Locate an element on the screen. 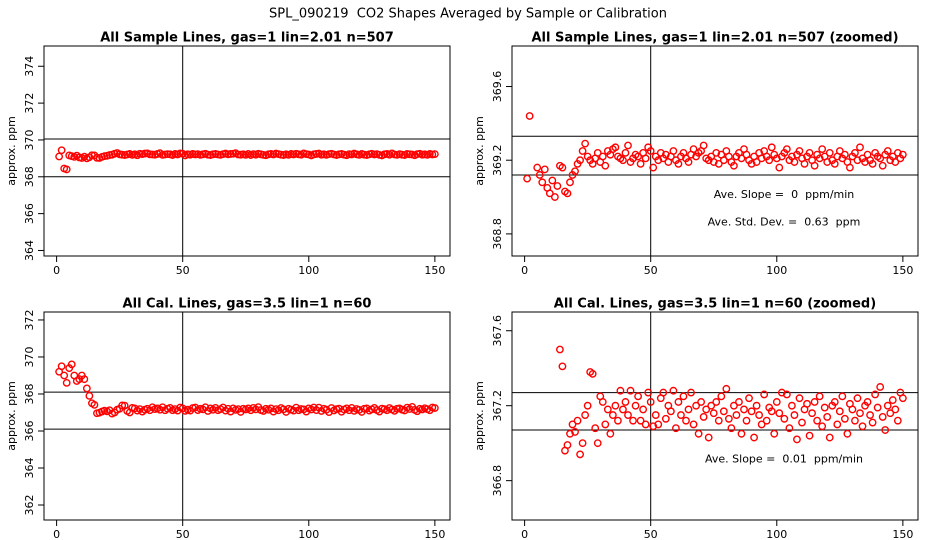 This screenshot has width=936, height=540. y-tick-label: 369.2 is located at coordinates (497, 160).